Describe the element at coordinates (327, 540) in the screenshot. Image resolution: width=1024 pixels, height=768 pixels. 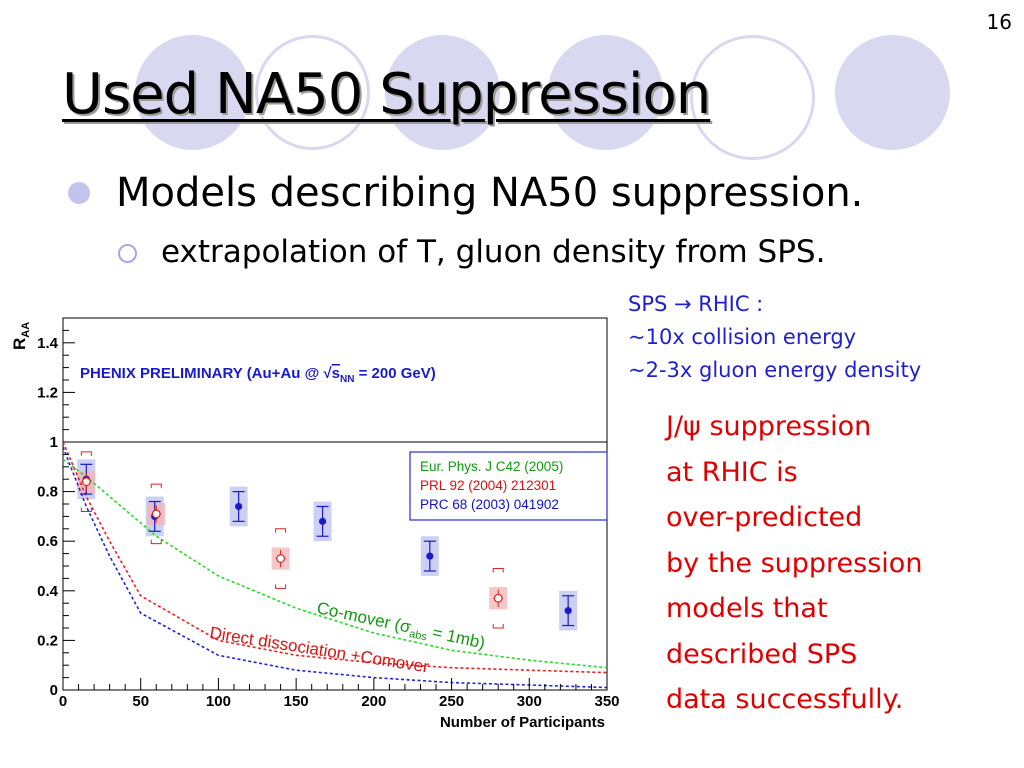
I see `data-points-layer` at that location.